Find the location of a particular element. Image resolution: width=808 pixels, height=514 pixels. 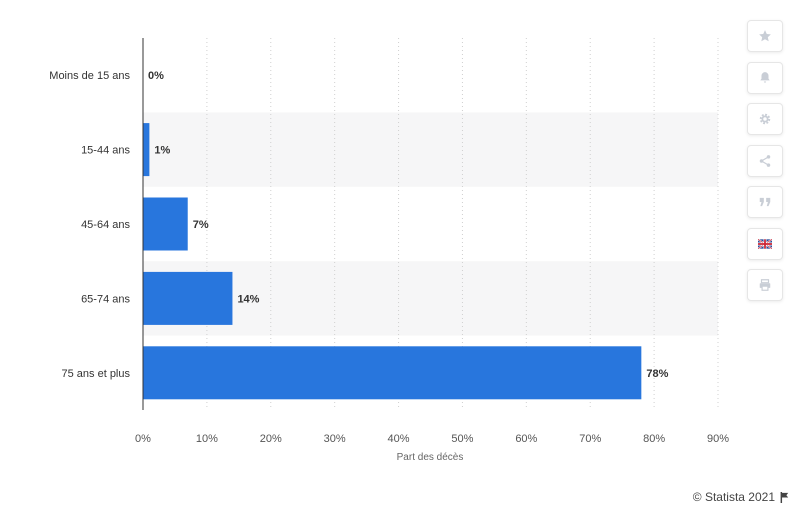

print-button is located at coordinates (765, 285).